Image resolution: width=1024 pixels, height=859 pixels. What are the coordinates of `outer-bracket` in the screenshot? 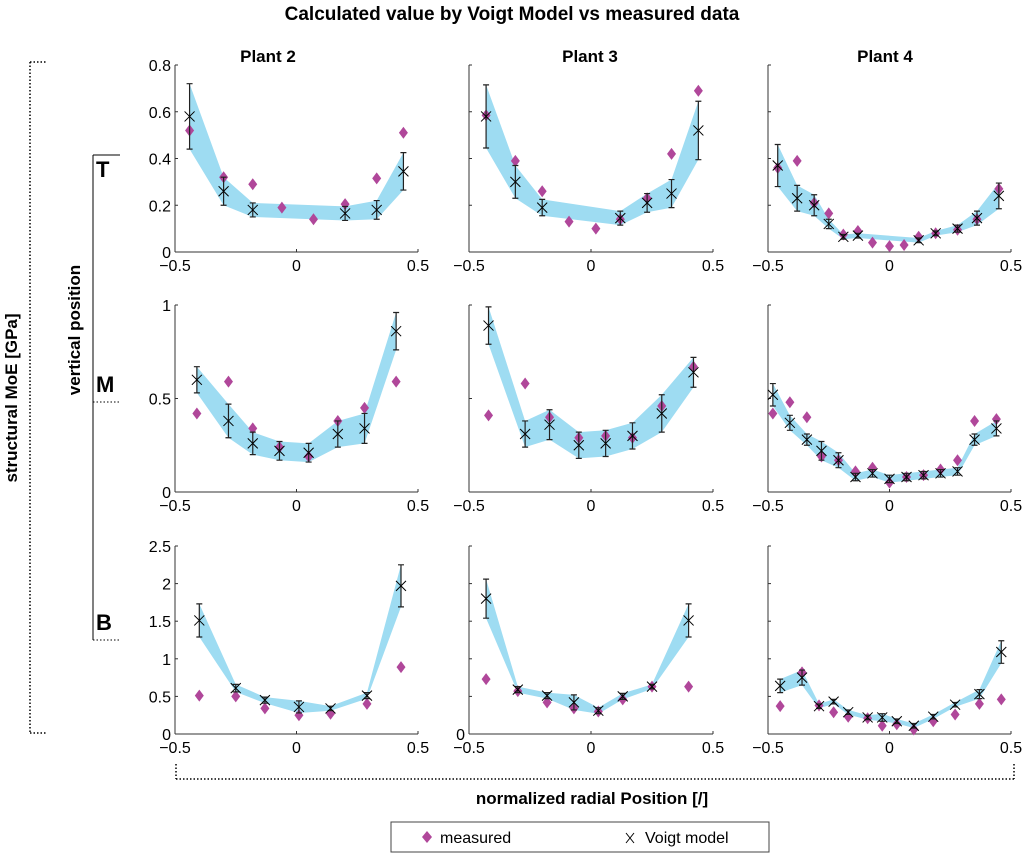 It's located at (37, 397).